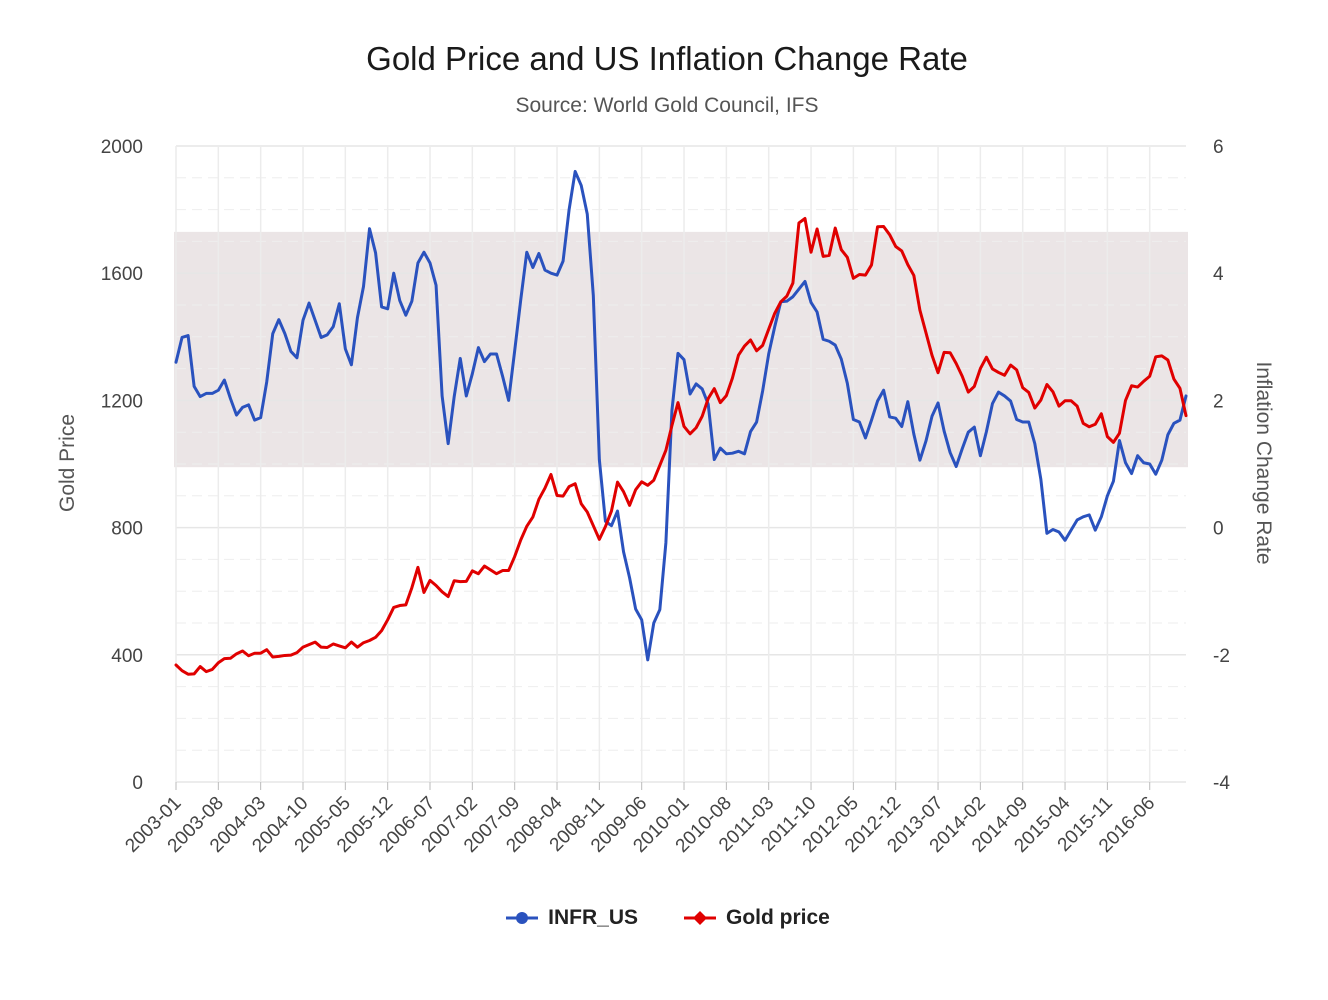 This screenshot has width=1328, height=1000. Describe the element at coordinates (593, 917) in the screenshot. I see `legend-label-infr-us: INFR_US` at that location.